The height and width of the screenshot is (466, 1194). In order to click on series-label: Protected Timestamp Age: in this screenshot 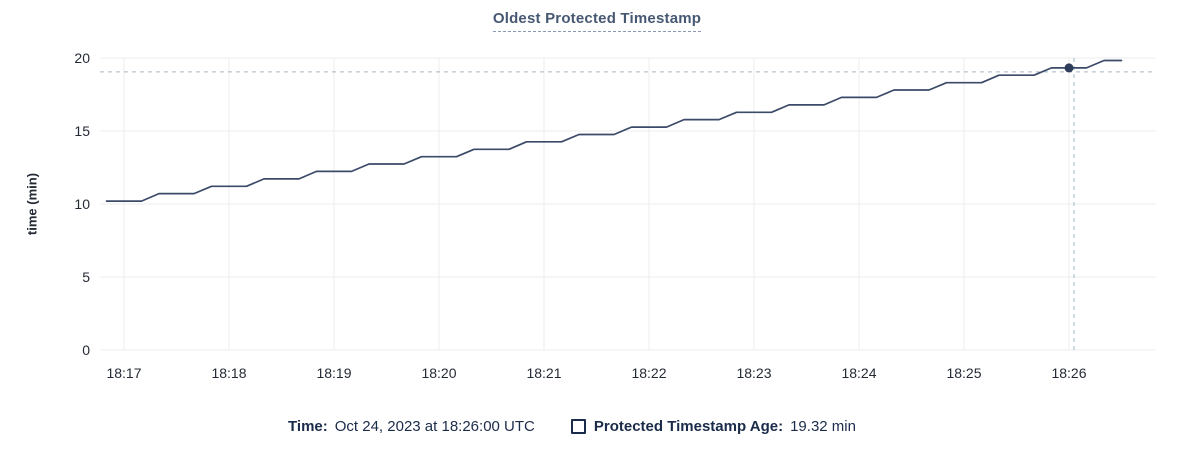, I will do `click(688, 426)`.